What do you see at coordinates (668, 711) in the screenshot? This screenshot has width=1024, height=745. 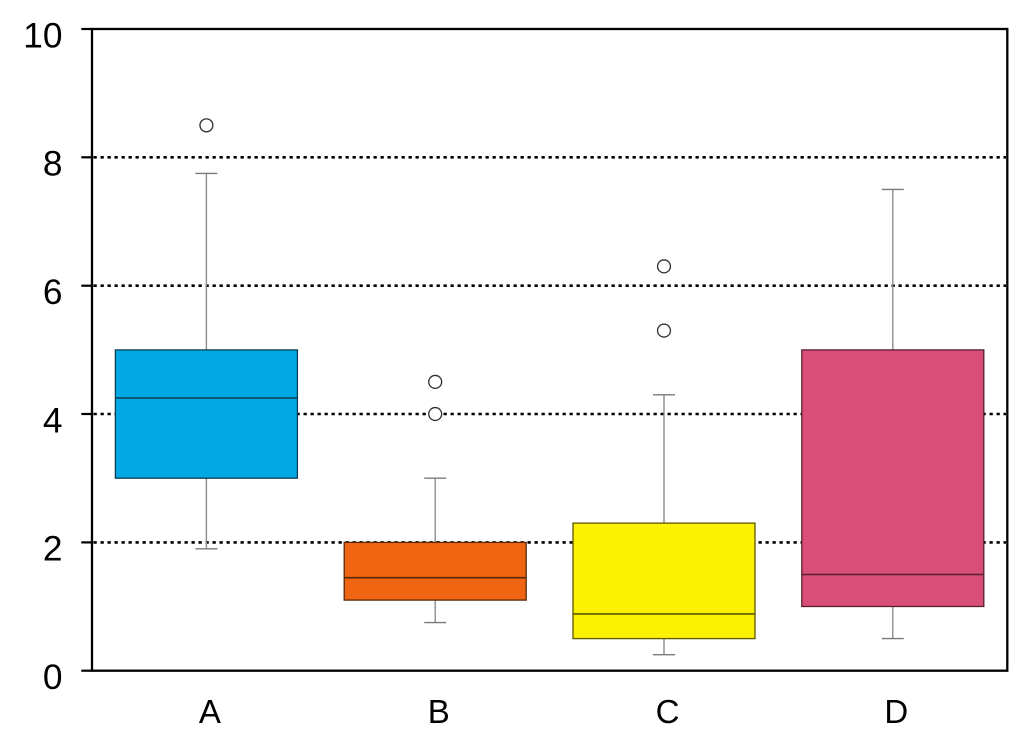 I see `svg-text: C` at bounding box center [668, 711].